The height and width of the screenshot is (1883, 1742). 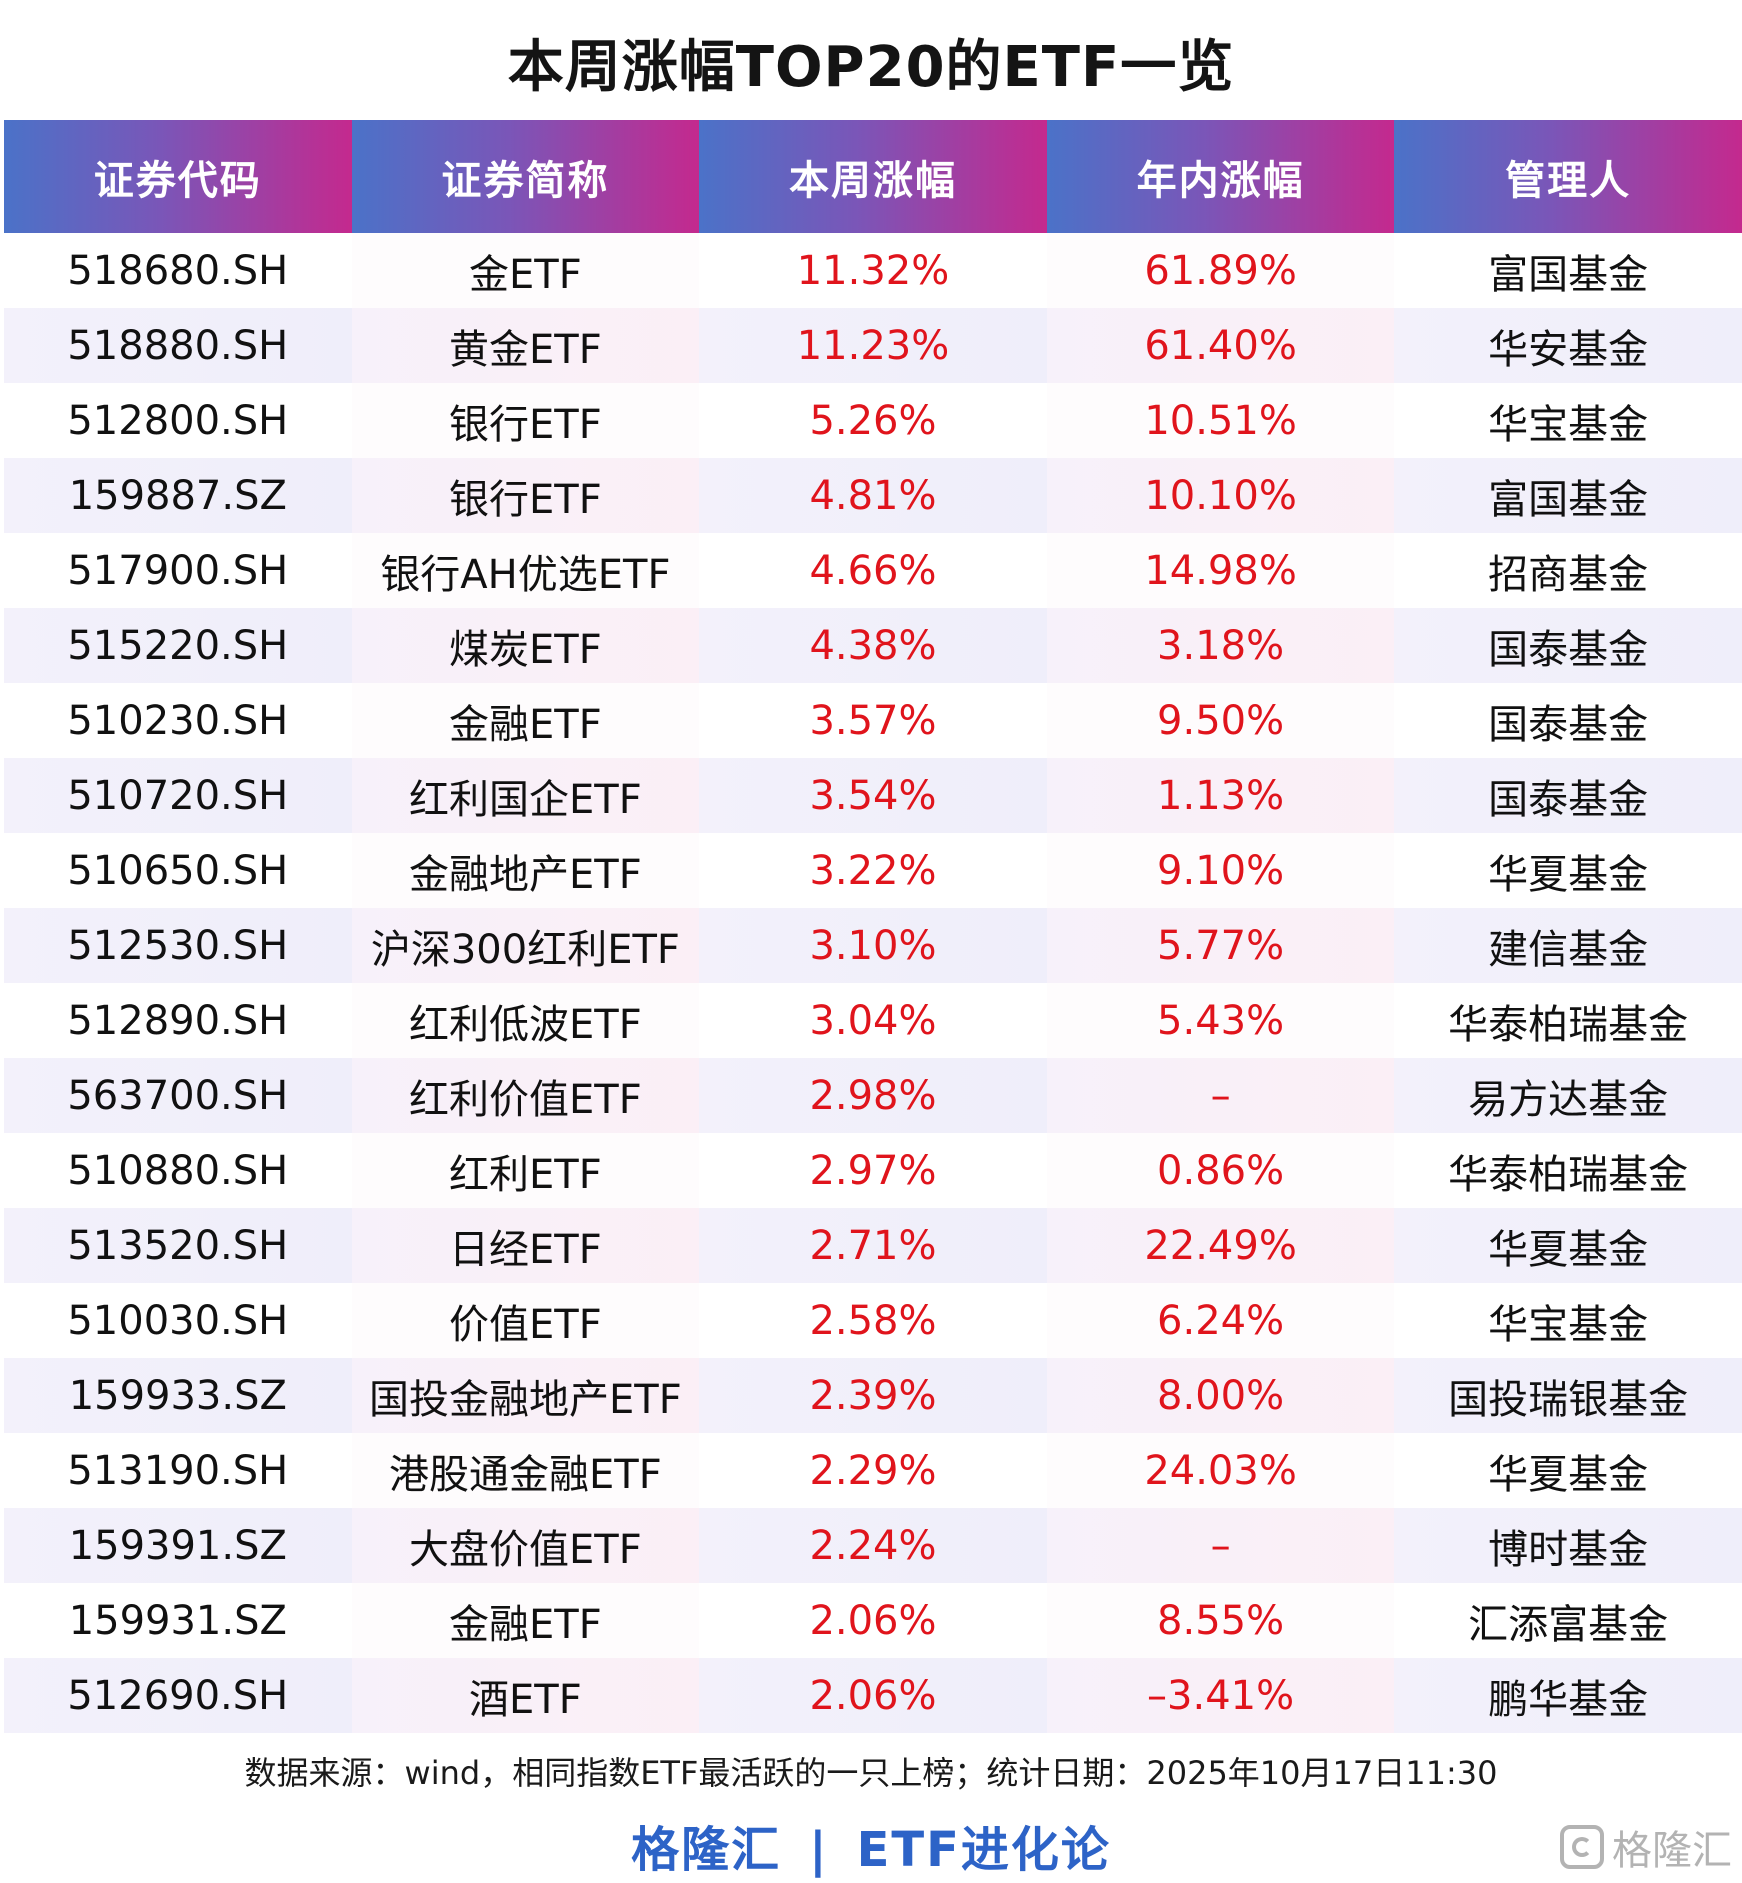 I want to click on brand-column-name: ETF进化论, so click(x=983, y=1850).